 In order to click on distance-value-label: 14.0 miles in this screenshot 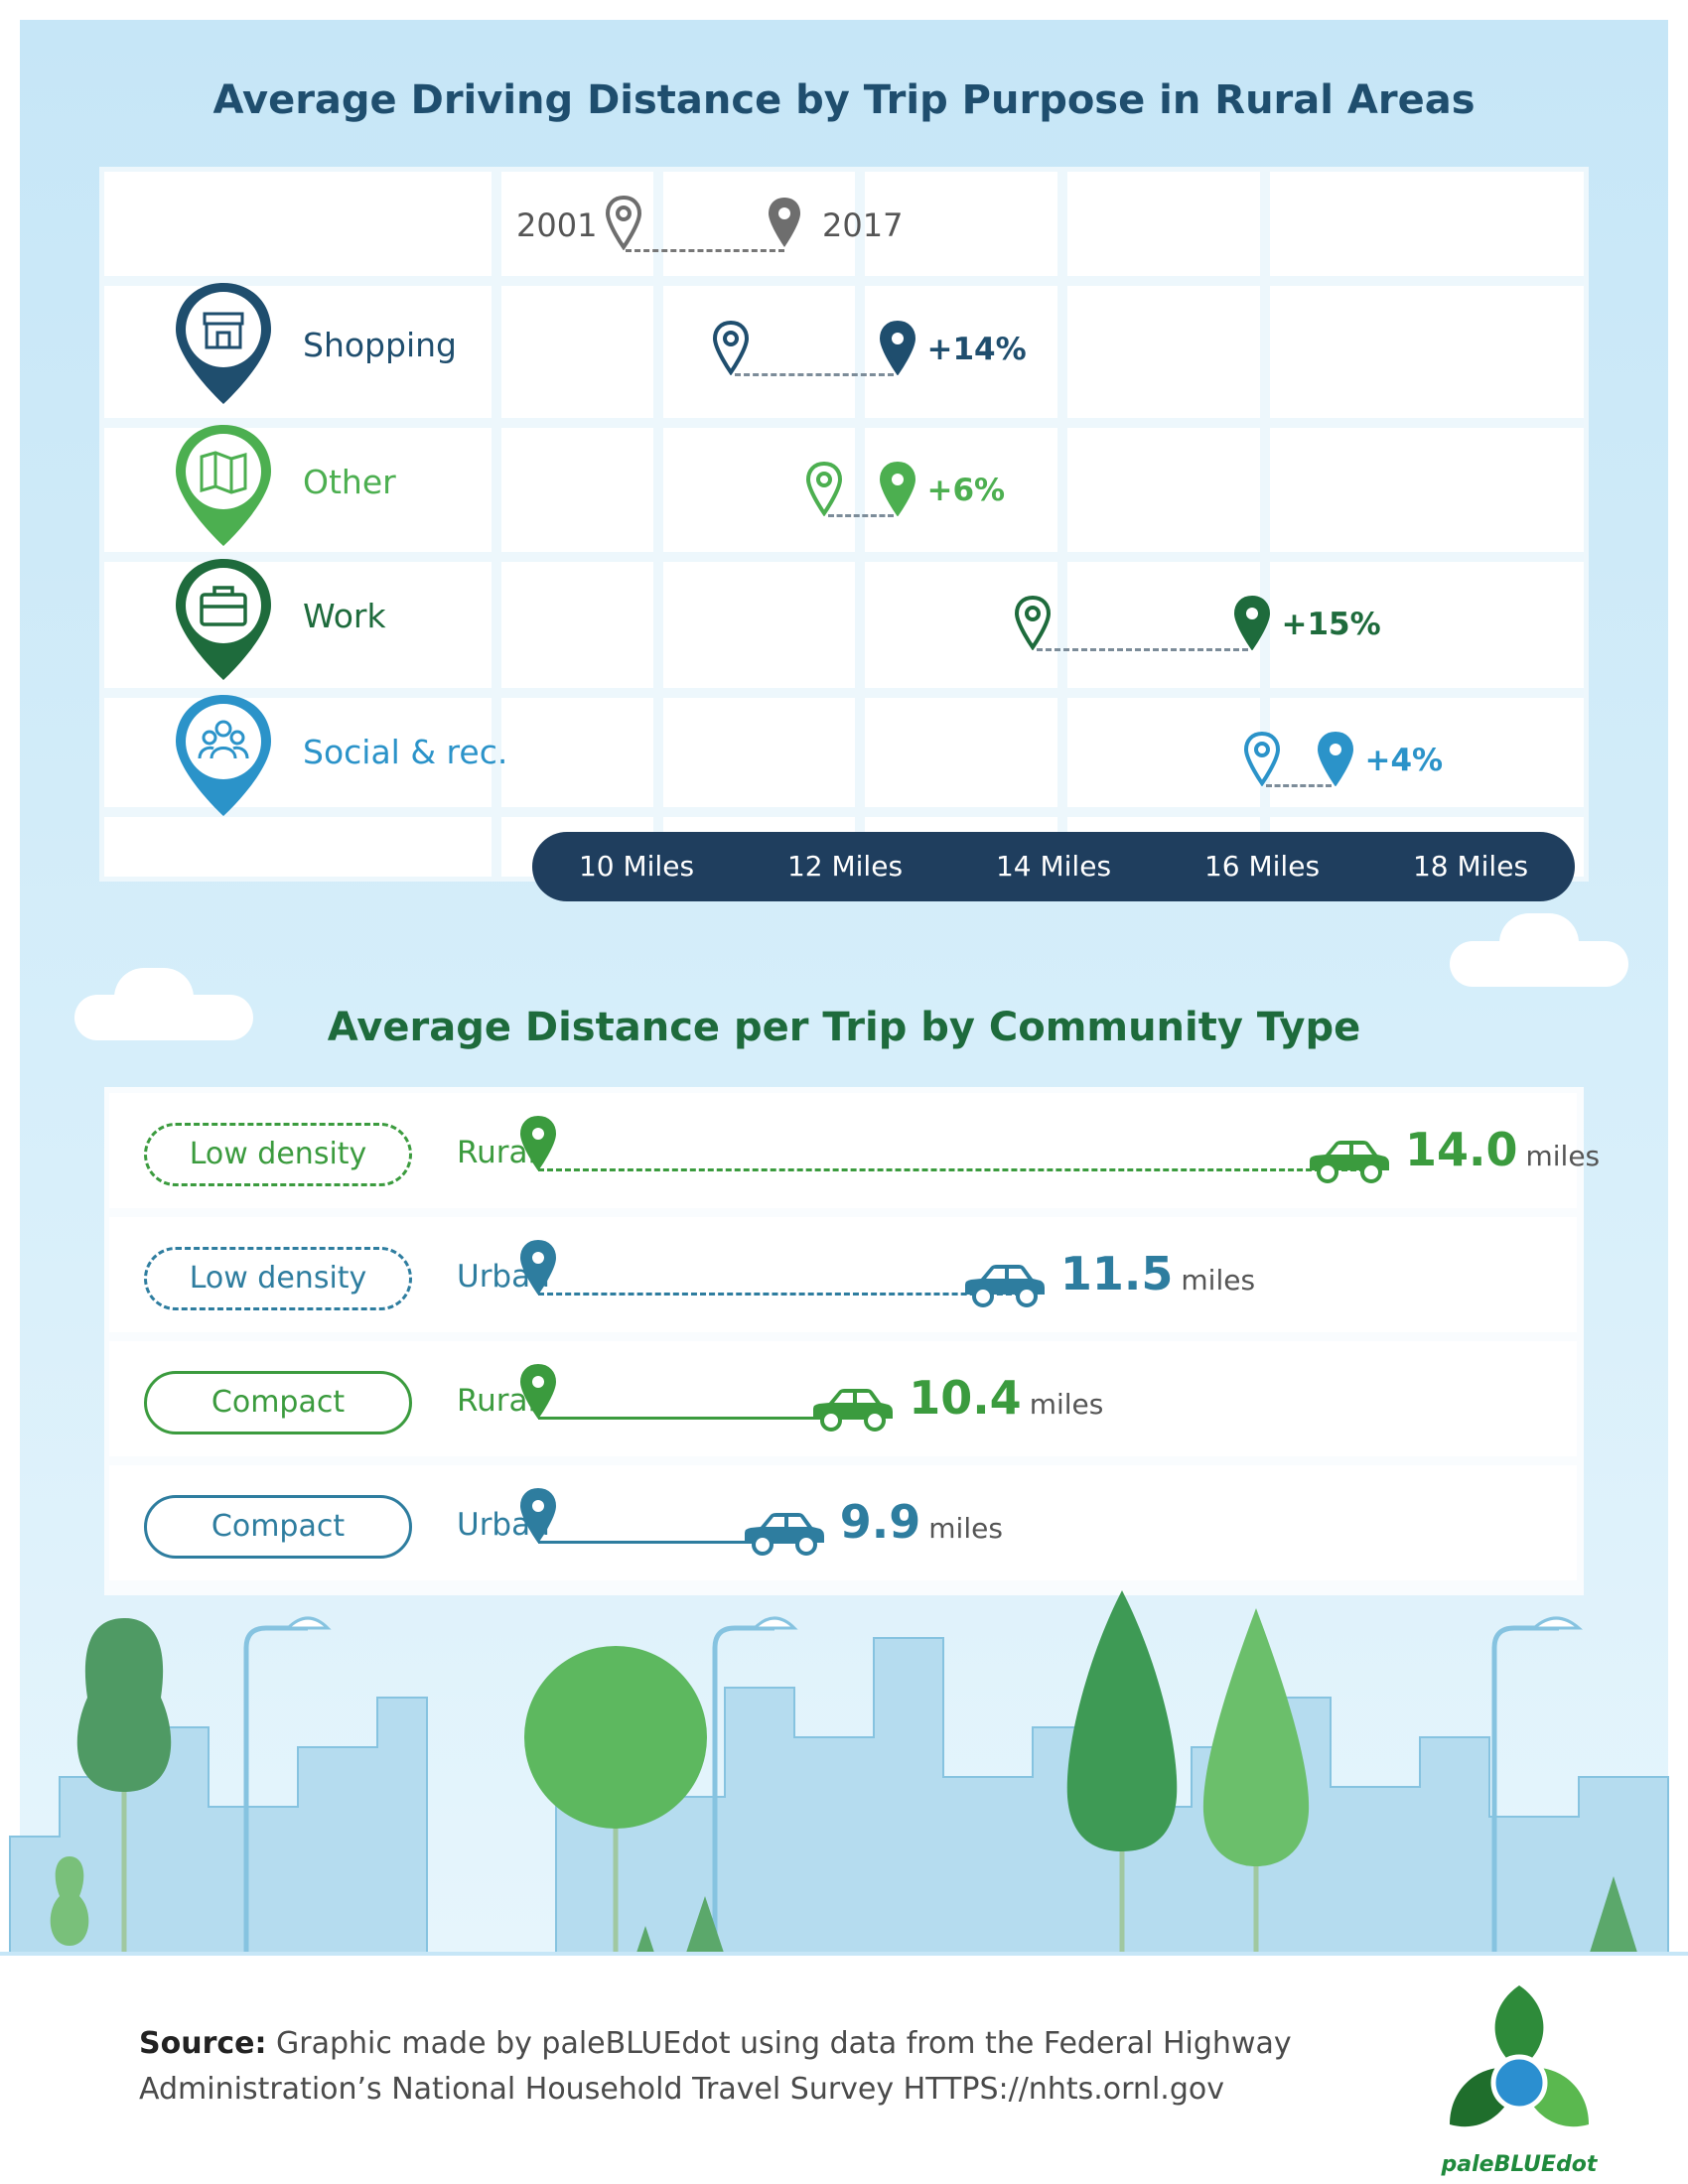, I will do `click(1502, 1149)`.